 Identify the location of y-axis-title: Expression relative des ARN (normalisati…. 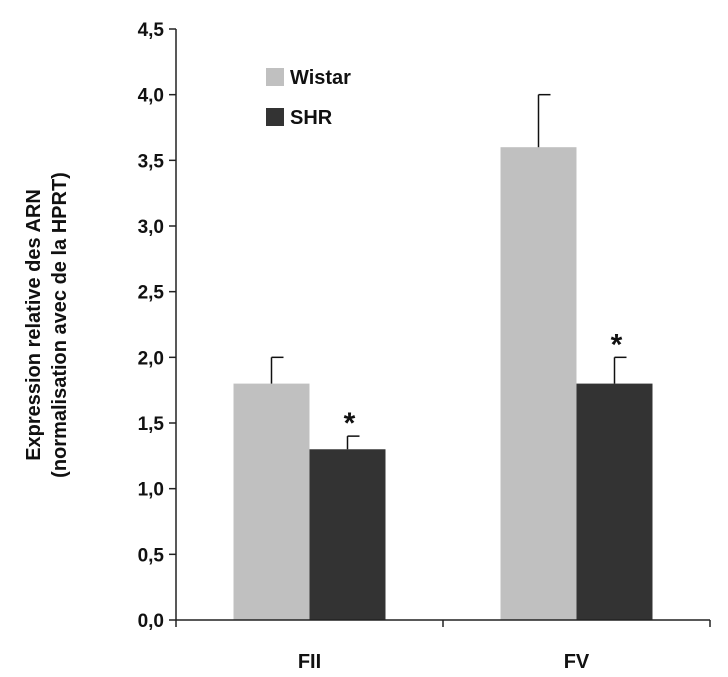
(47, 325).